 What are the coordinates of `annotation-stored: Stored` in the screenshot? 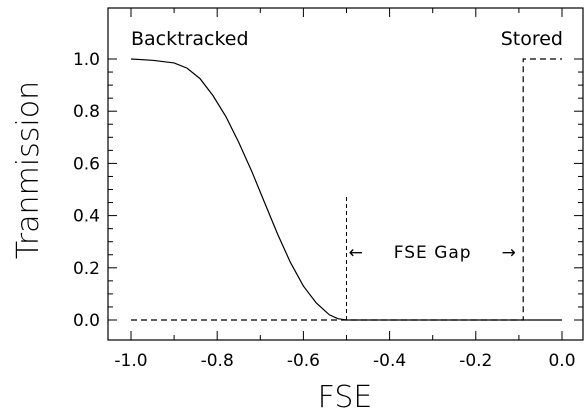 It's located at (532, 39).